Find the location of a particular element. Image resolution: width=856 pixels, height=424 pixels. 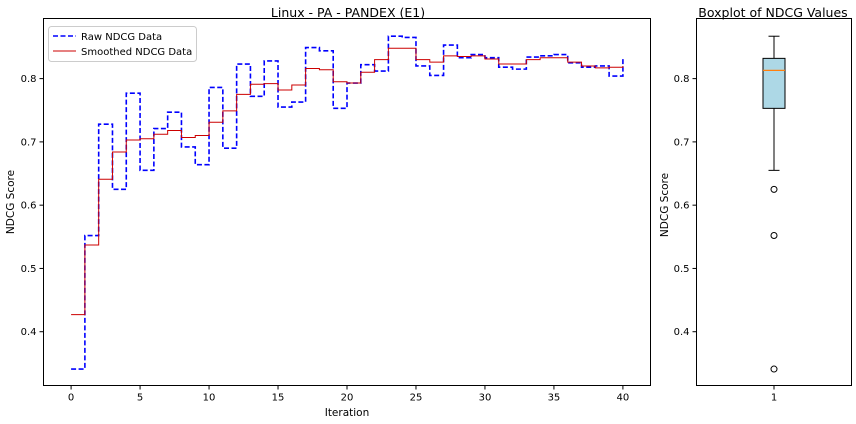

x-tick-label: 35 is located at coordinates (554, 398).